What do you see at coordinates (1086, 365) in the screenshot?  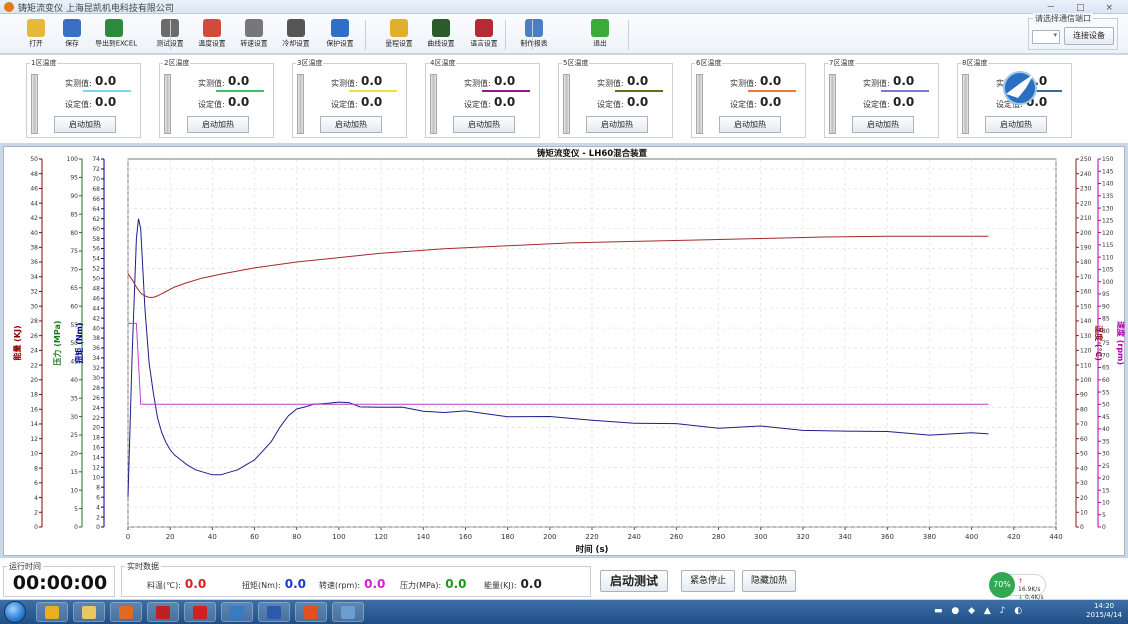 I see `y-tick-label: 110` at bounding box center [1086, 365].